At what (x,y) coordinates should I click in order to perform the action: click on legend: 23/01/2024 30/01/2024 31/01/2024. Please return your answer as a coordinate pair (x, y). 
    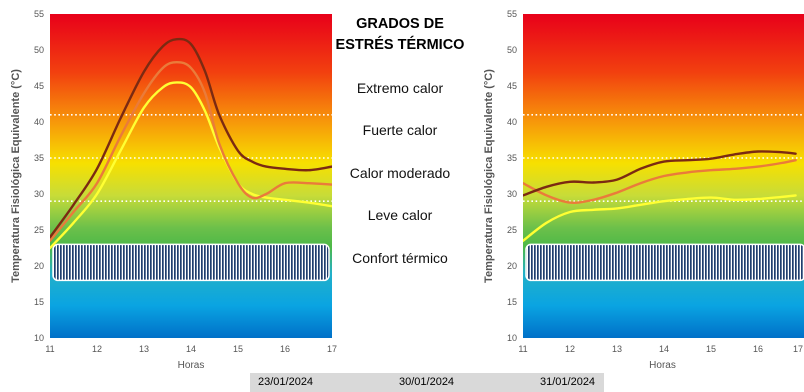
    Looking at the image, I should click on (427, 382).